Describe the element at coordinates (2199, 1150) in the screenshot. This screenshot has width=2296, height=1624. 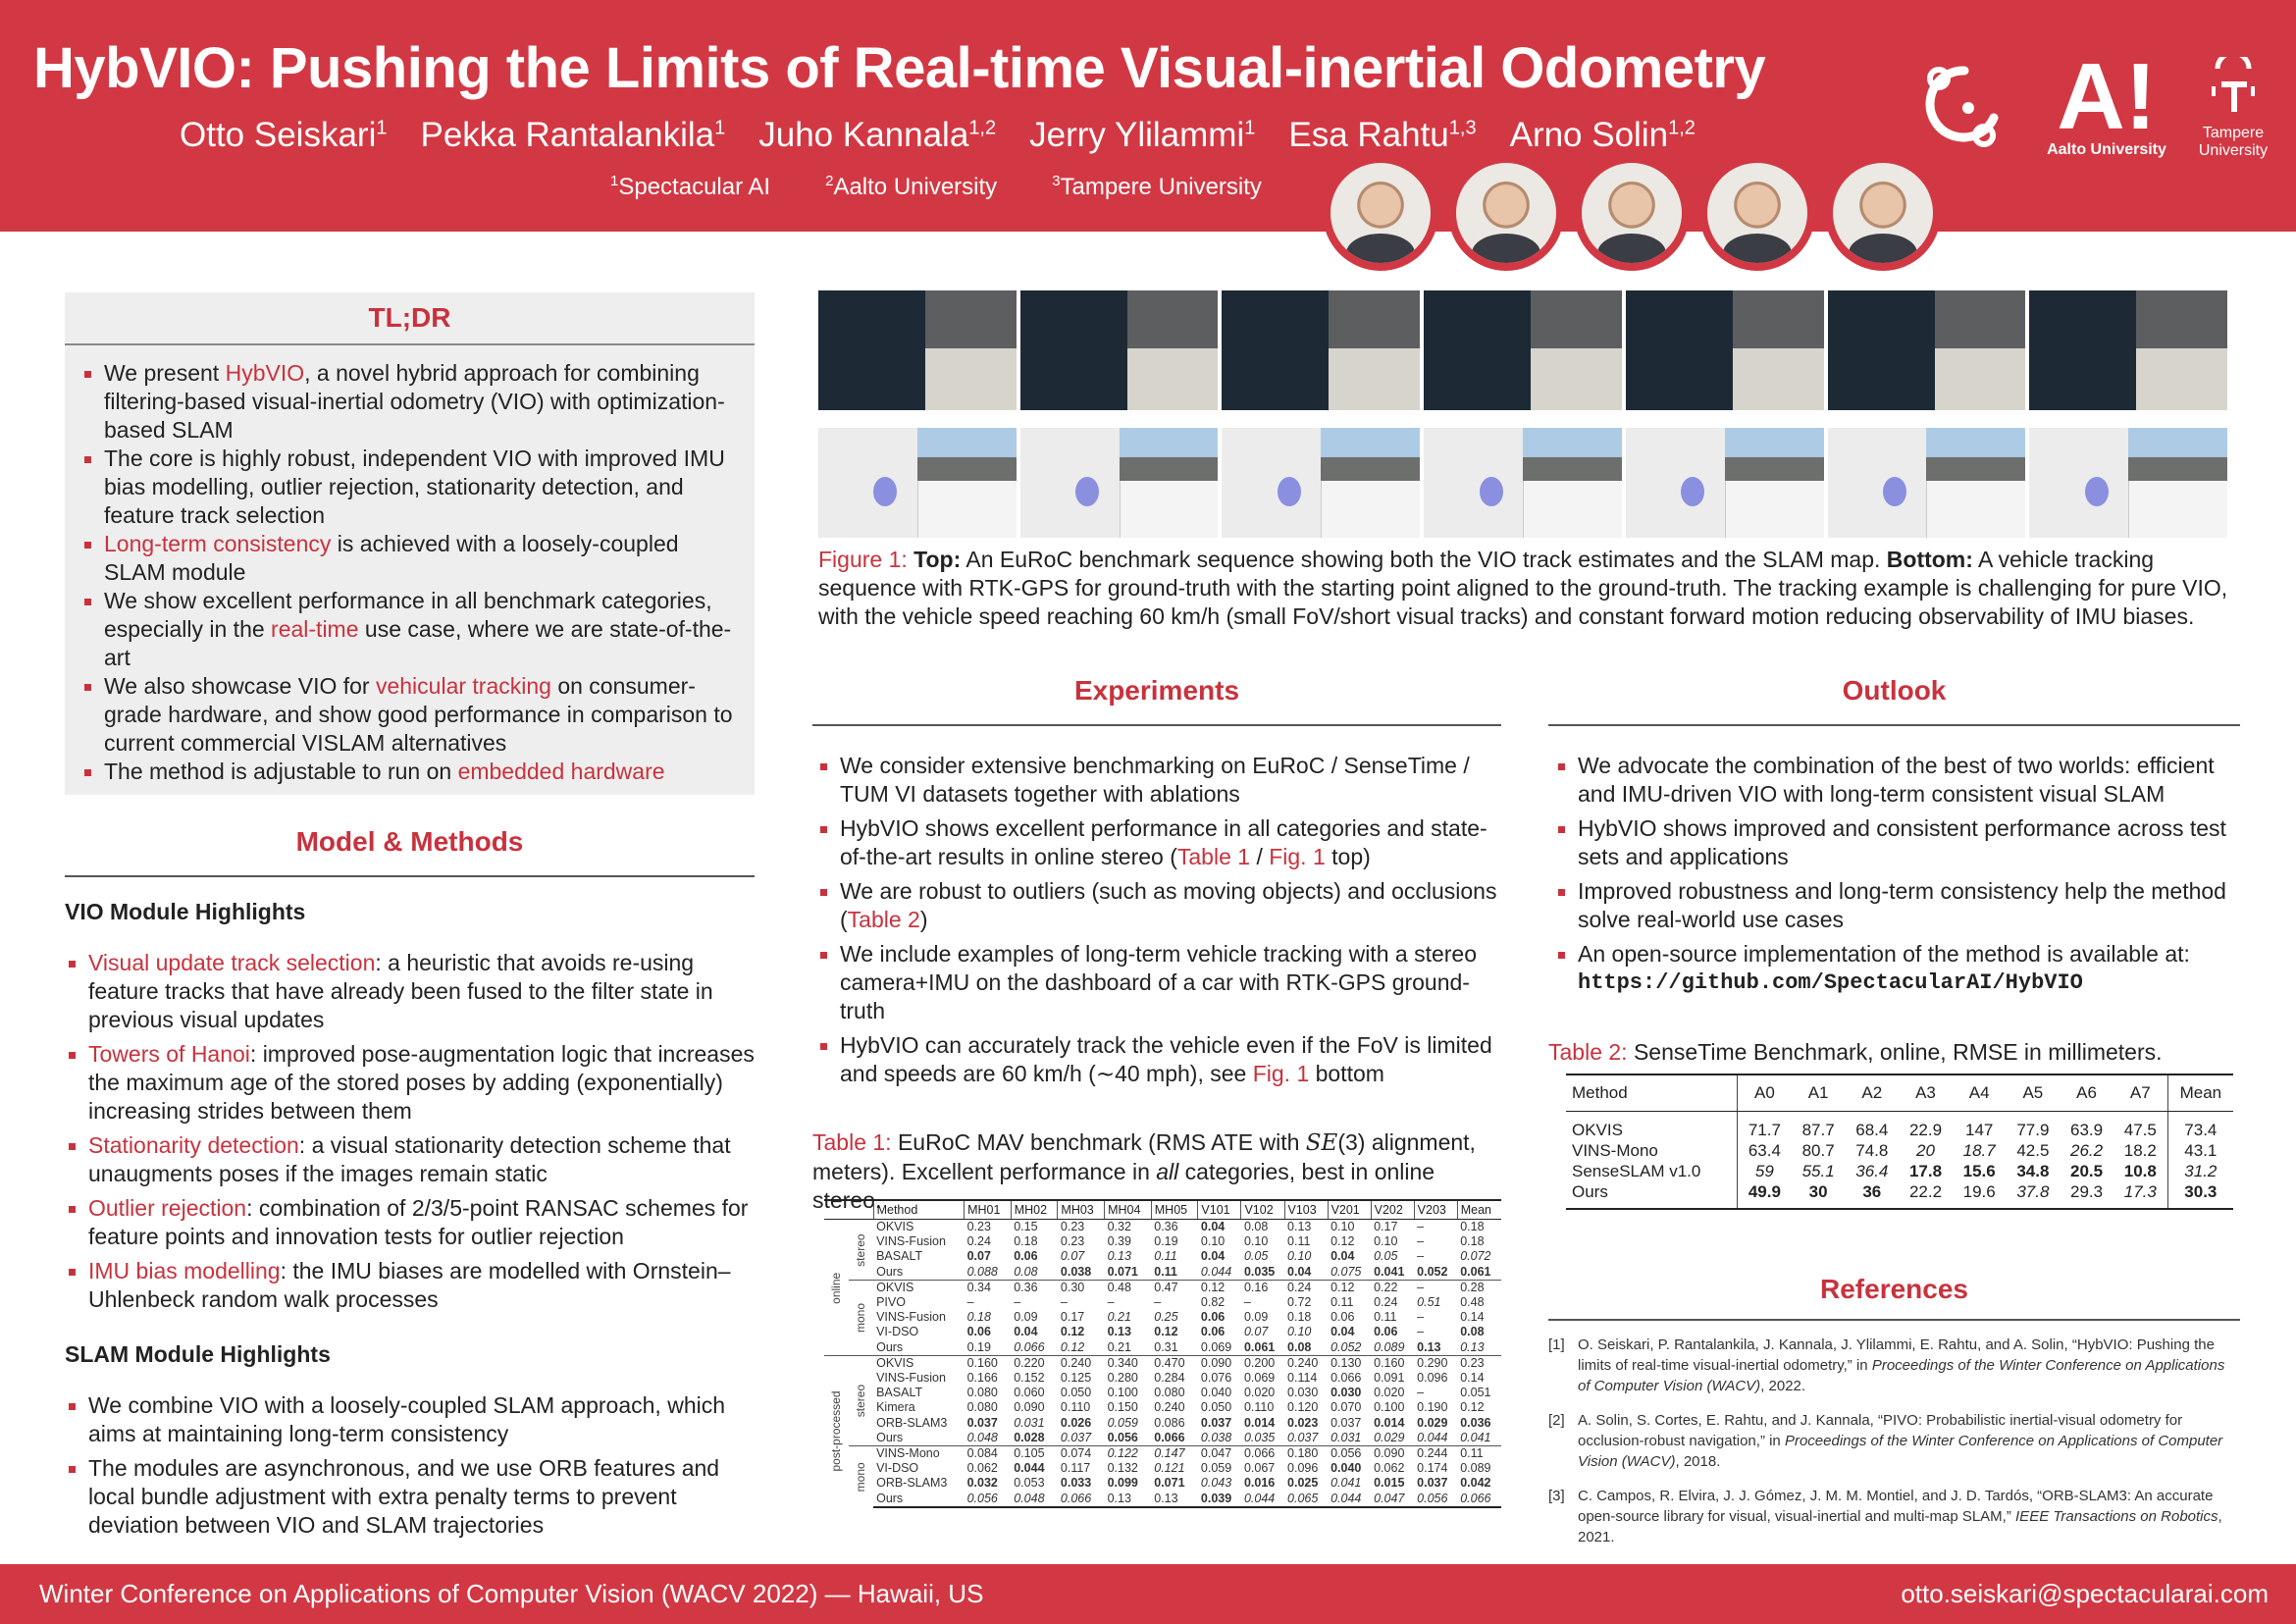
I see `table2-cell: 43.1` at that location.